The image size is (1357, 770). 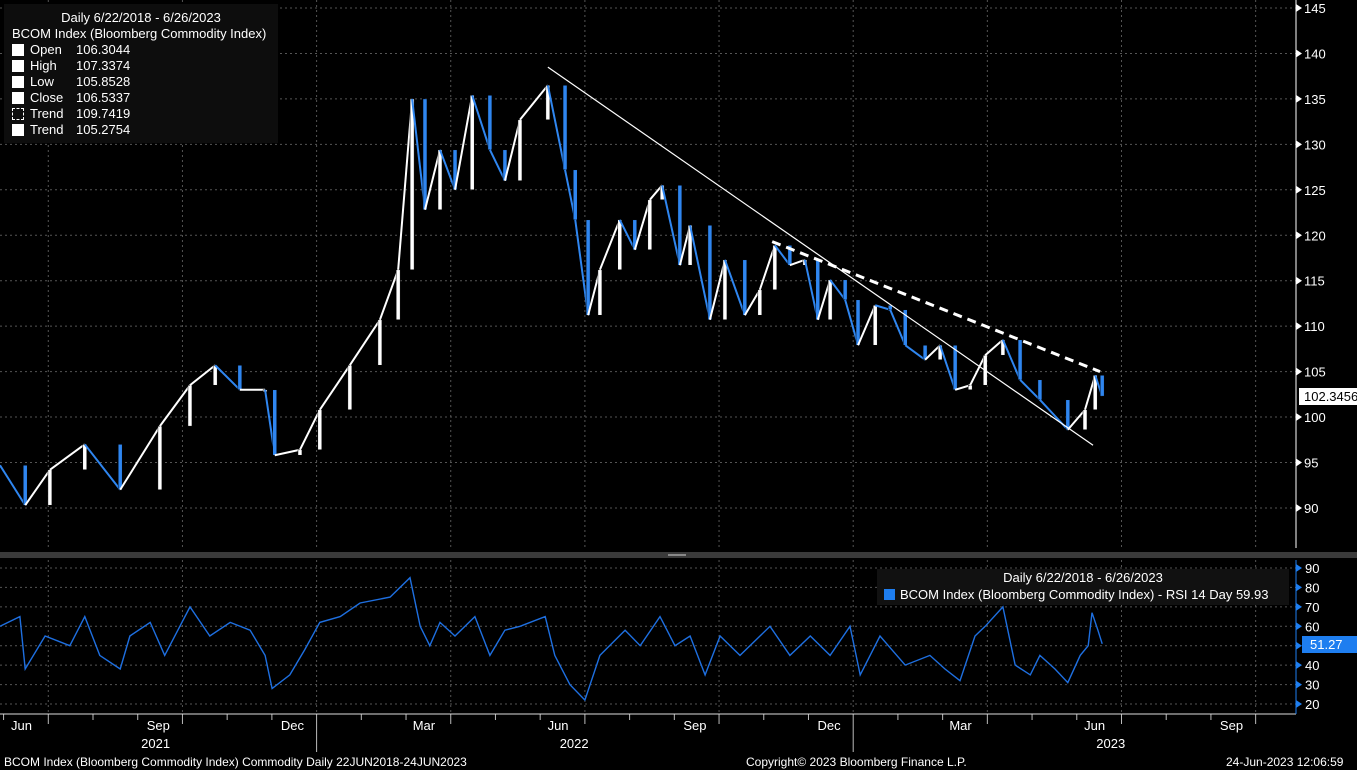 I want to click on y-tick-label: 145, so click(x=1315, y=8).